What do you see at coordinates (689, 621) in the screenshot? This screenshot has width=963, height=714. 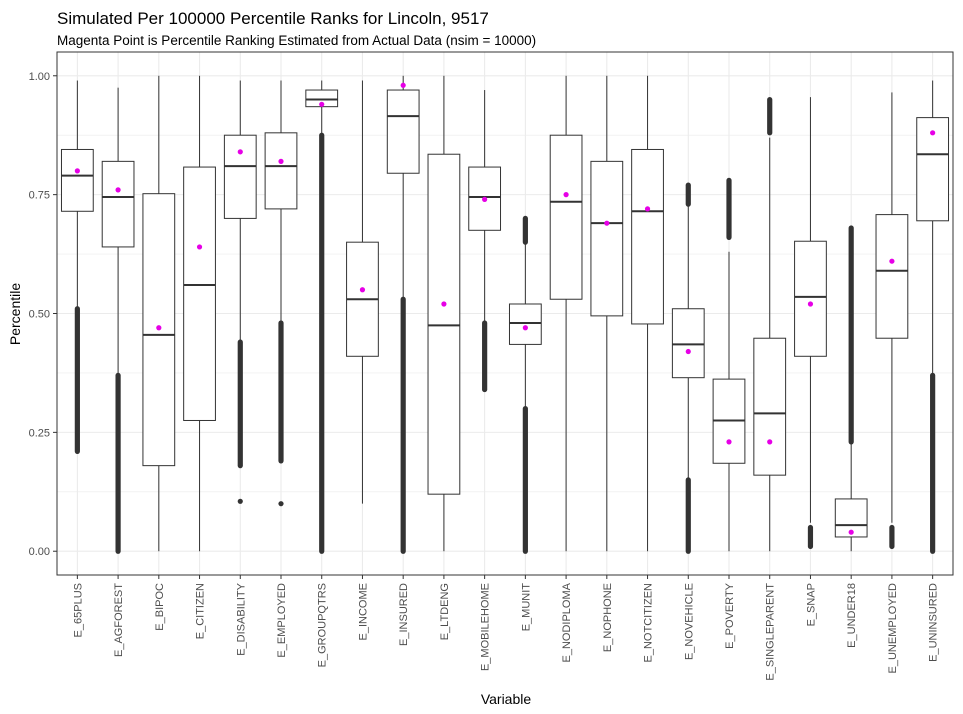 I see `x-tick-label: E_NOVEHICLE` at bounding box center [689, 621].